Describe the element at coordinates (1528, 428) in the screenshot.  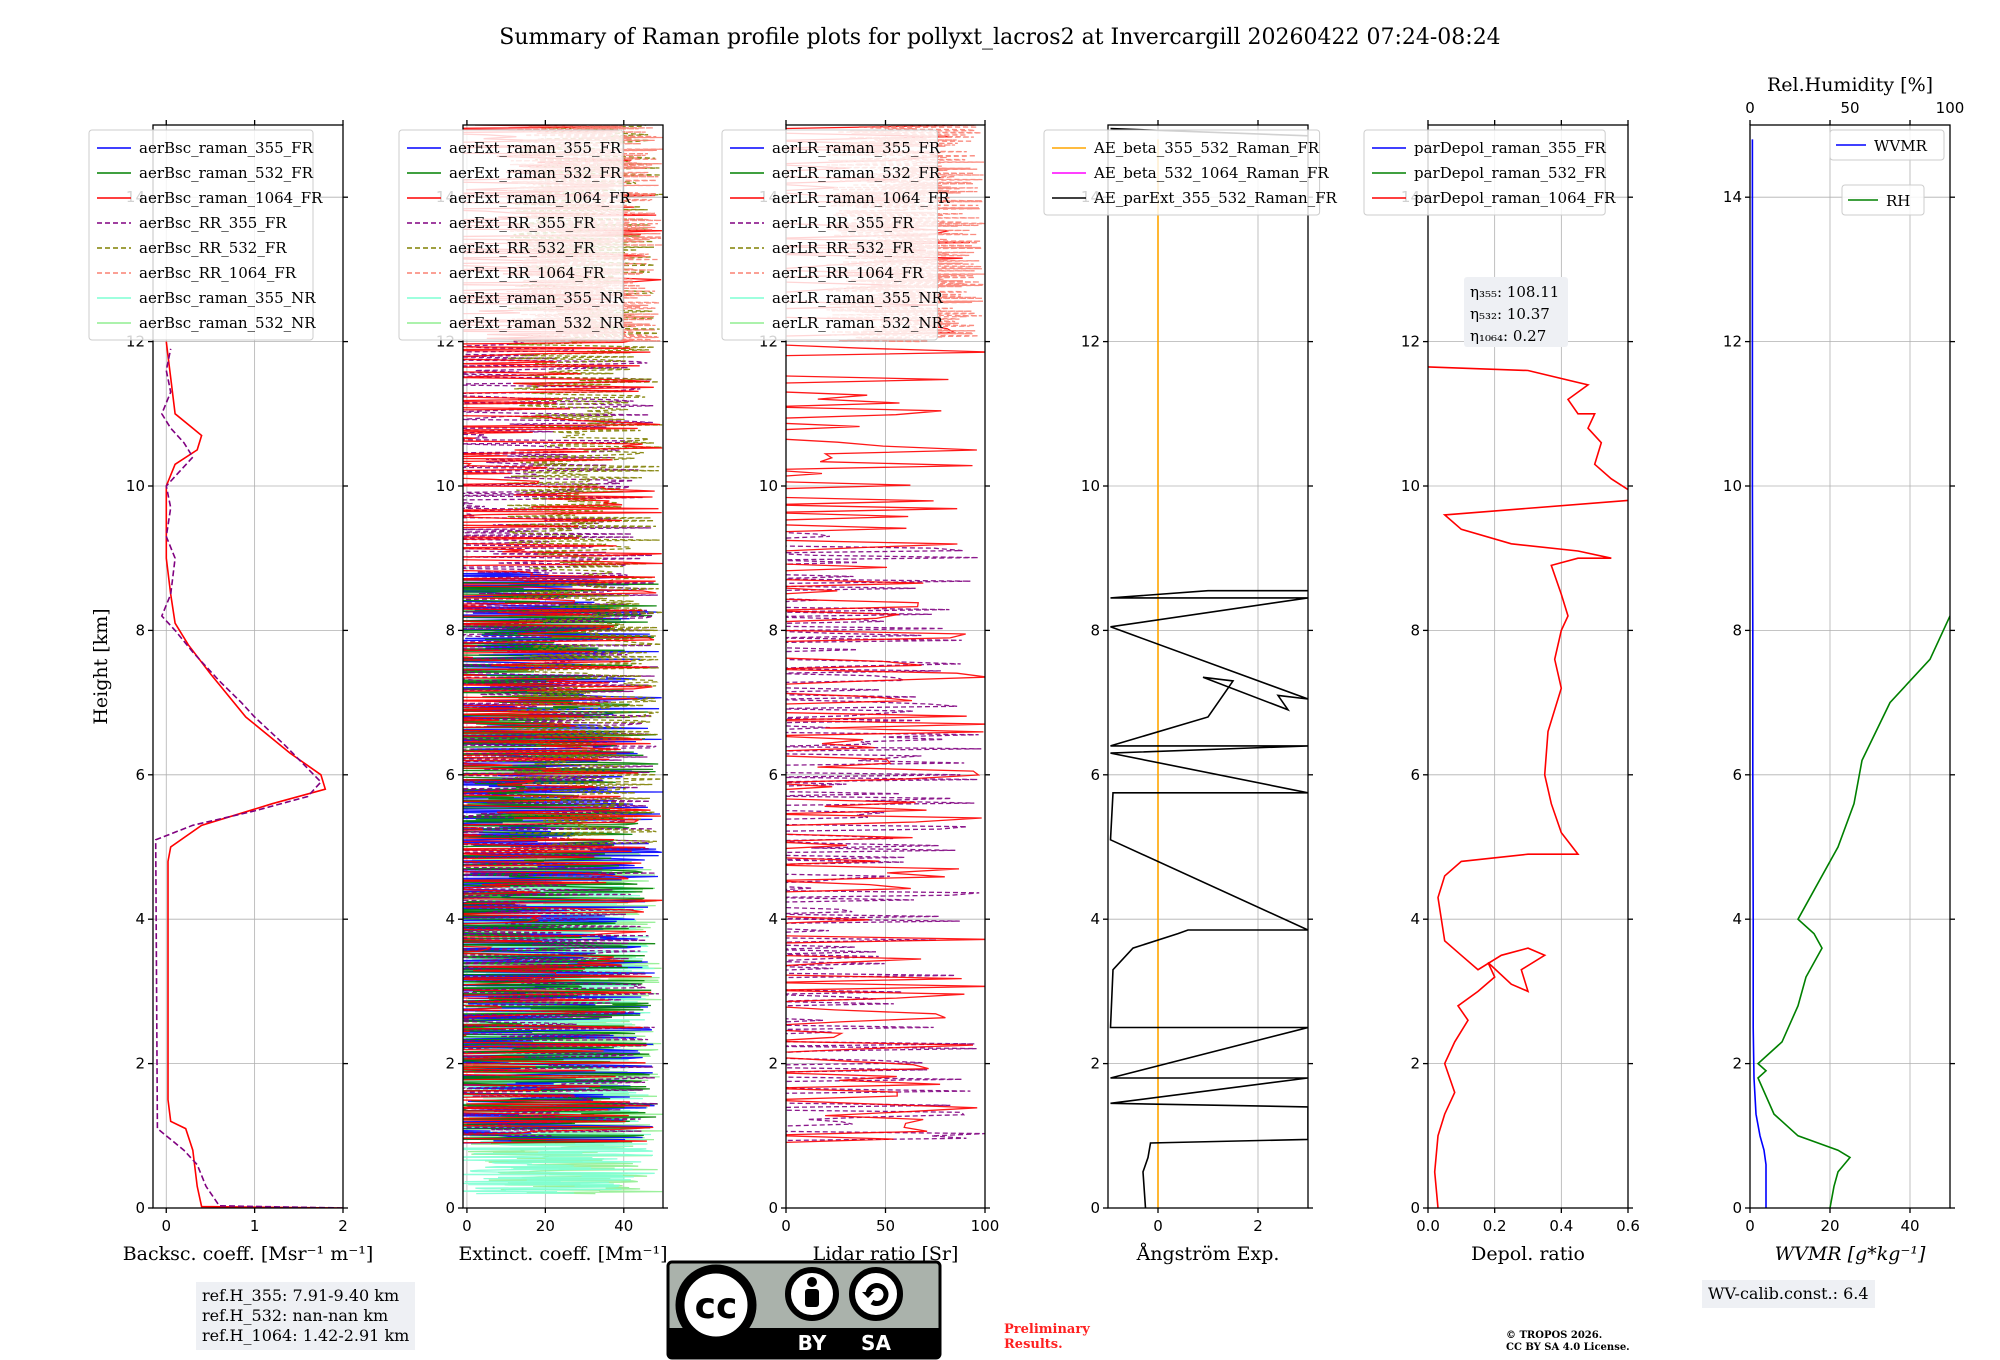
I see `series-parDepol_upper` at that location.